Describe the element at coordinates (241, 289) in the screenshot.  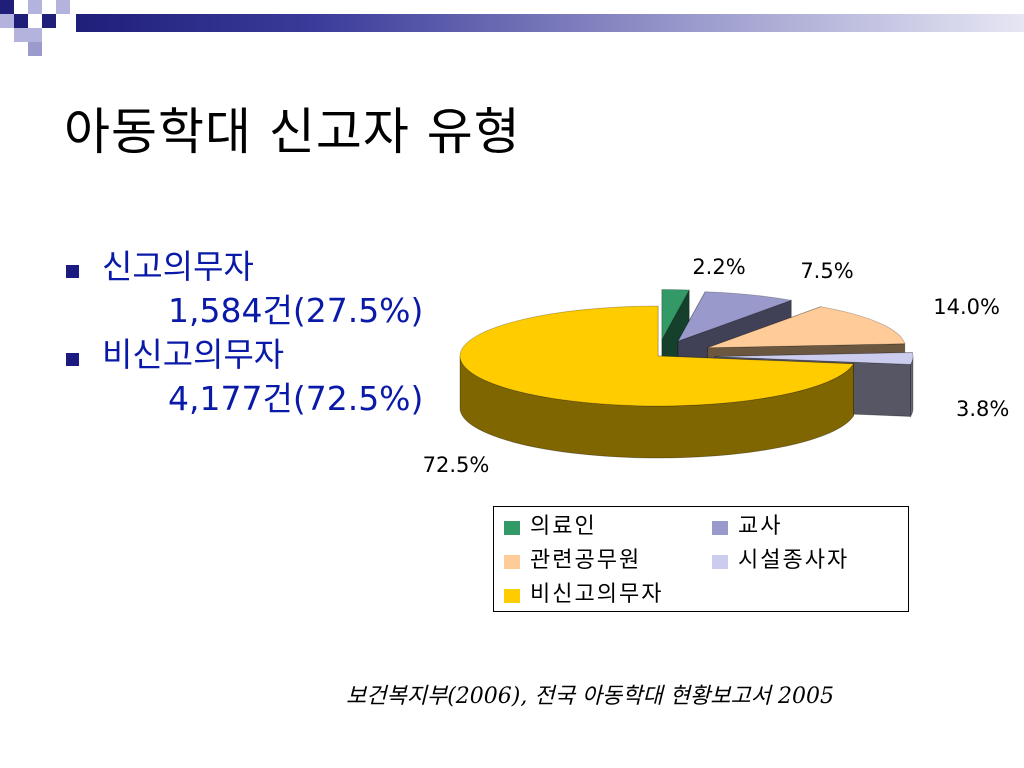
I see `bullet-item: 신고의무자 1,584건(27.5%)` at that location.